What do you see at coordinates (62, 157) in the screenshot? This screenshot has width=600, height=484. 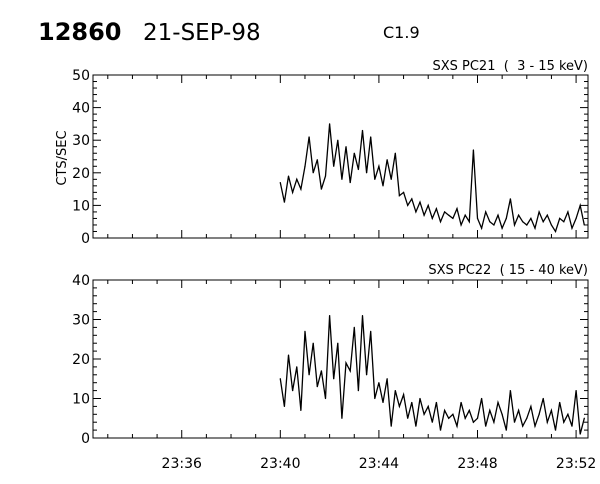 I see `y-axis-label: CTS/SEC` at bounding box center [62, 157].